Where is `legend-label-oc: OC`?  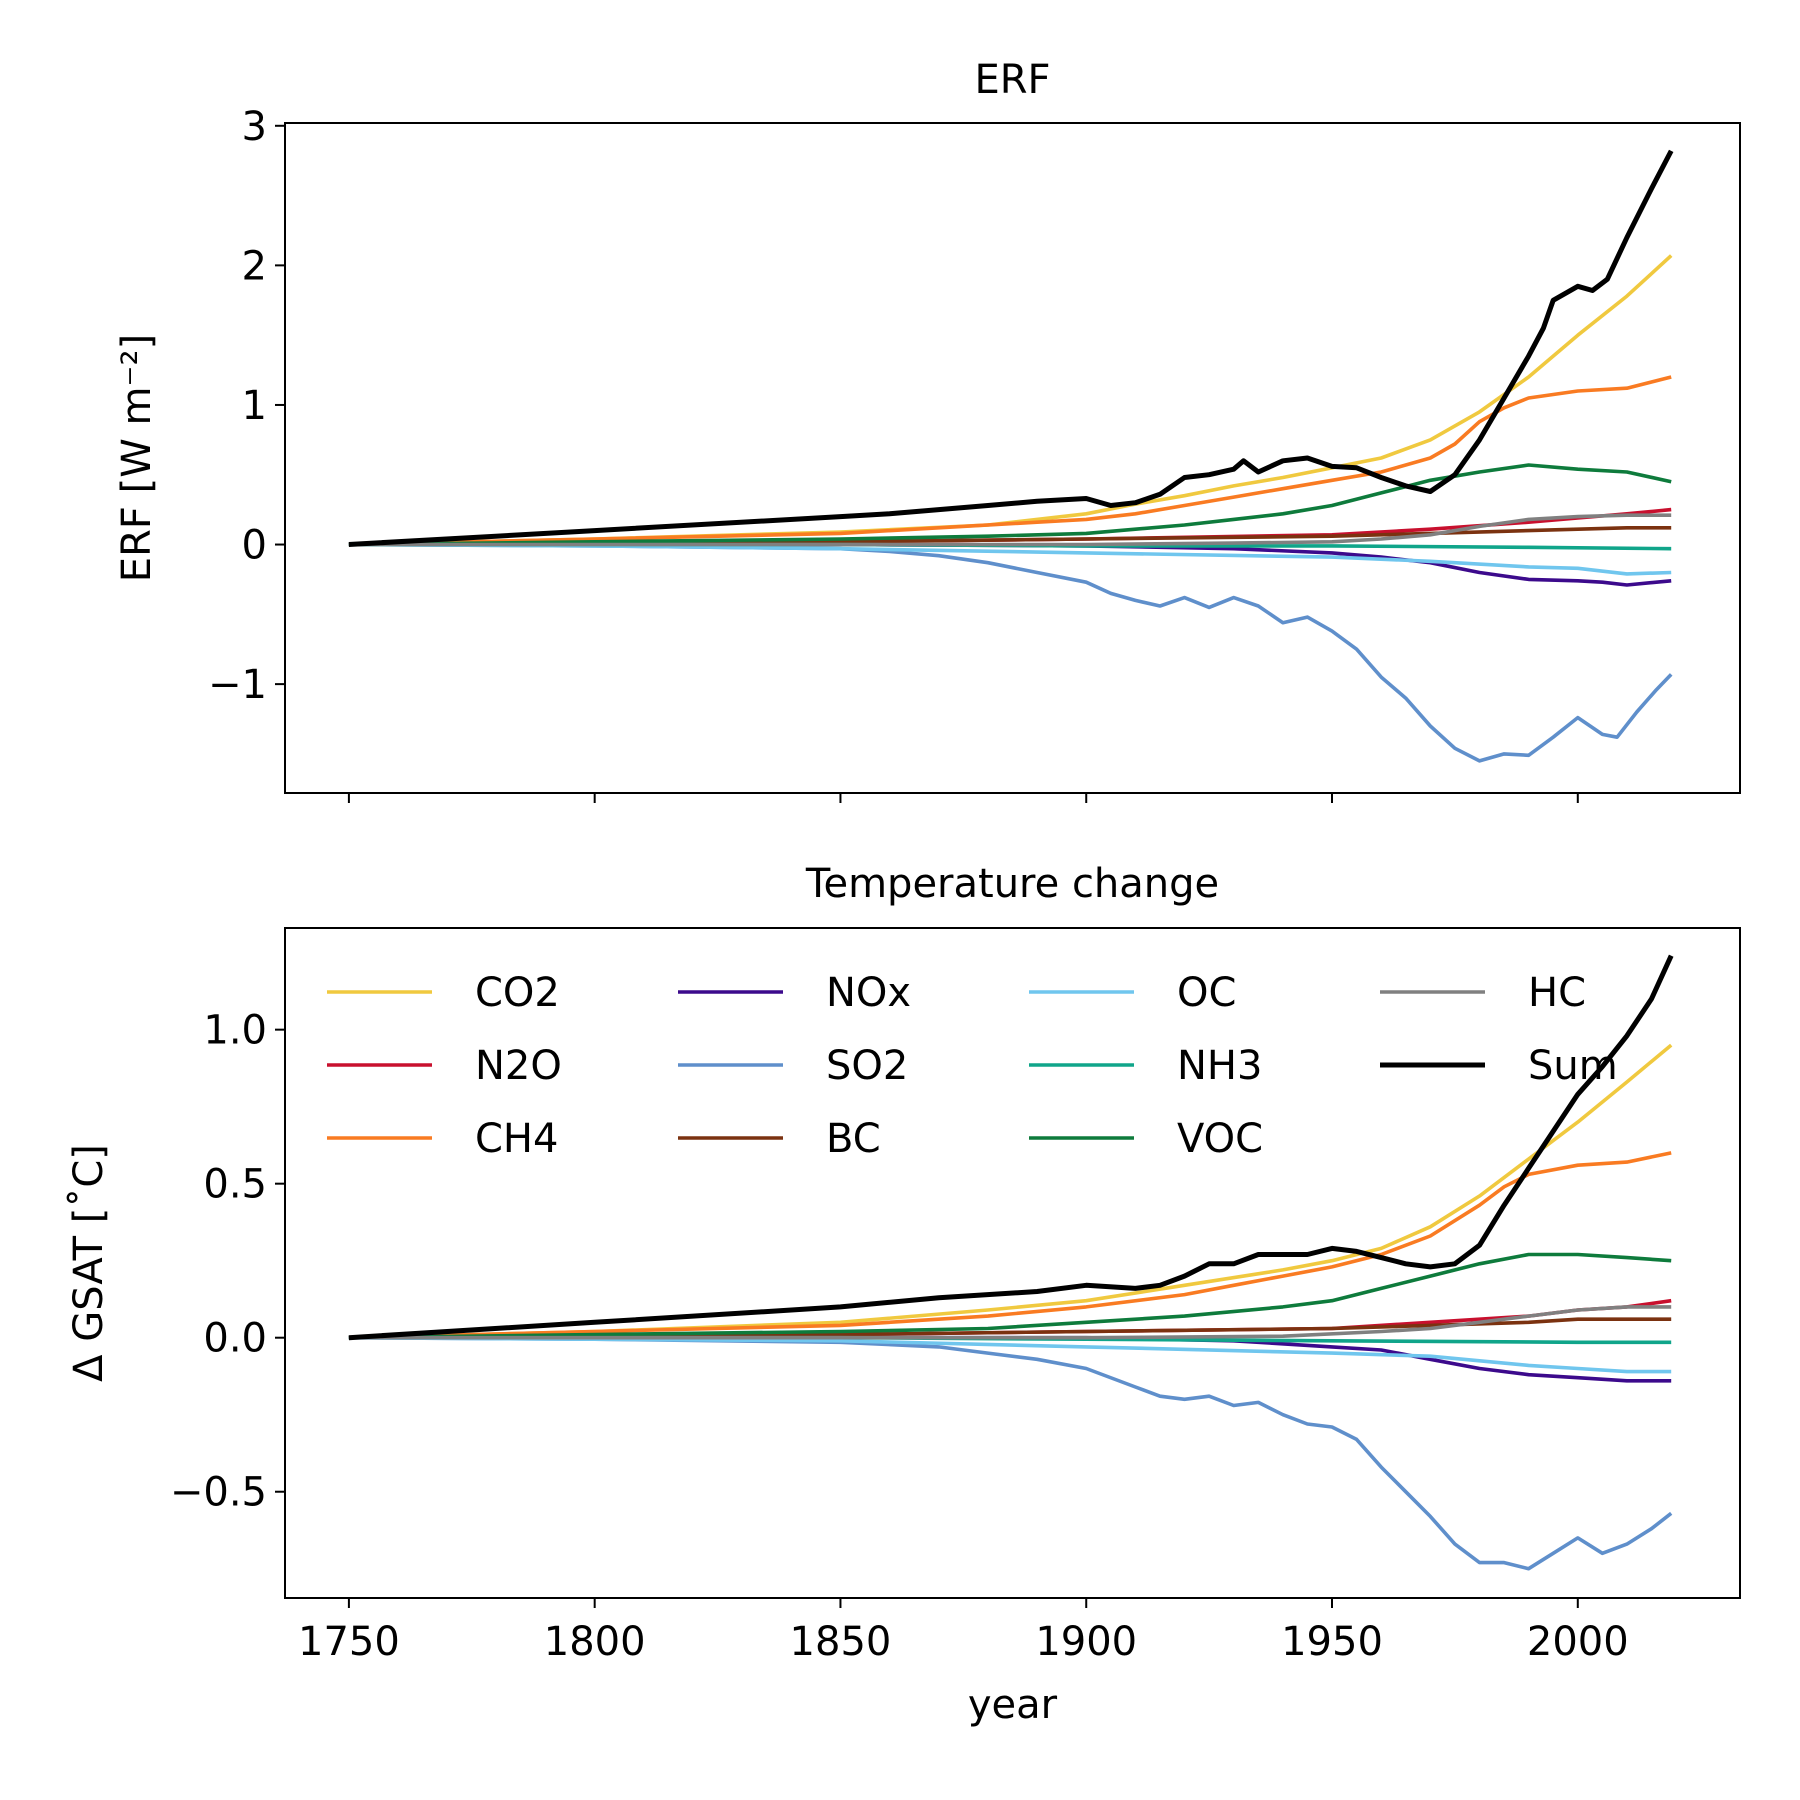 legend-label-oc: OC is located at coordinates (1206, 993).